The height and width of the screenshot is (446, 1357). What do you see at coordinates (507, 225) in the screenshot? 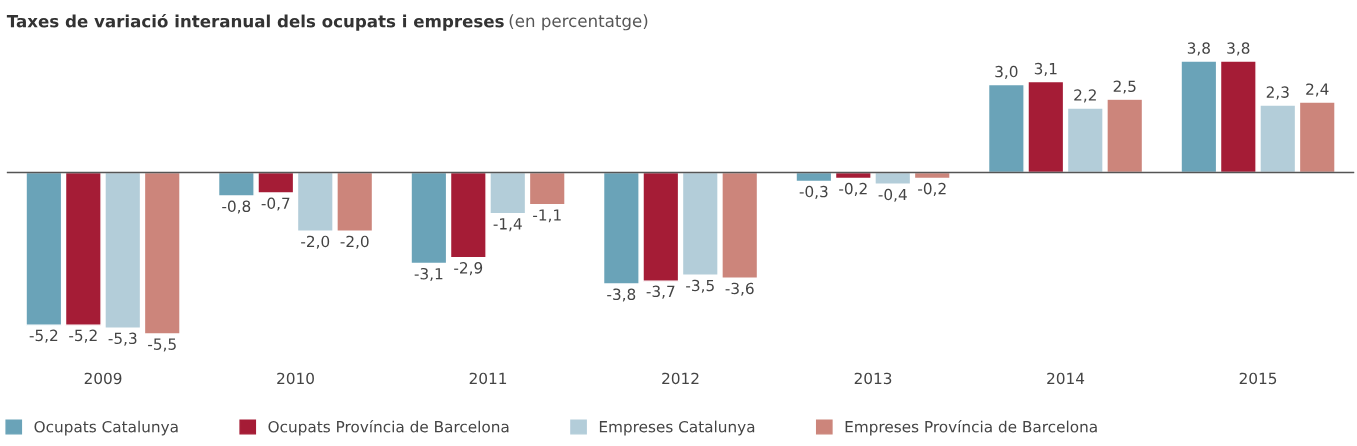
I see `data-label: -1,4` at bounding box center [507, 225].